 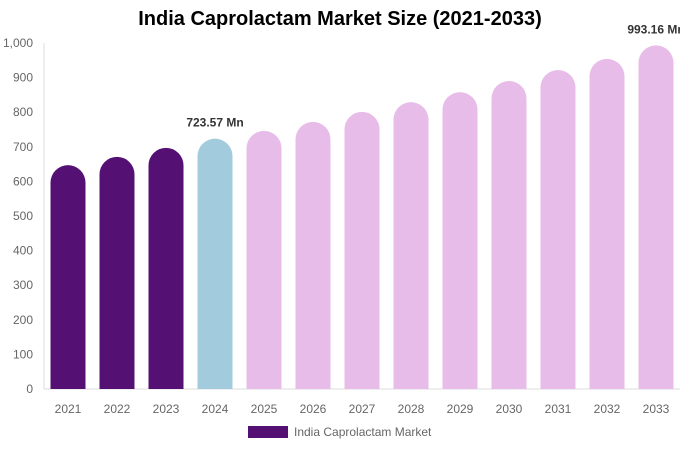 I want to click on x-tick-label: 2029, so click(x=460, y=409).